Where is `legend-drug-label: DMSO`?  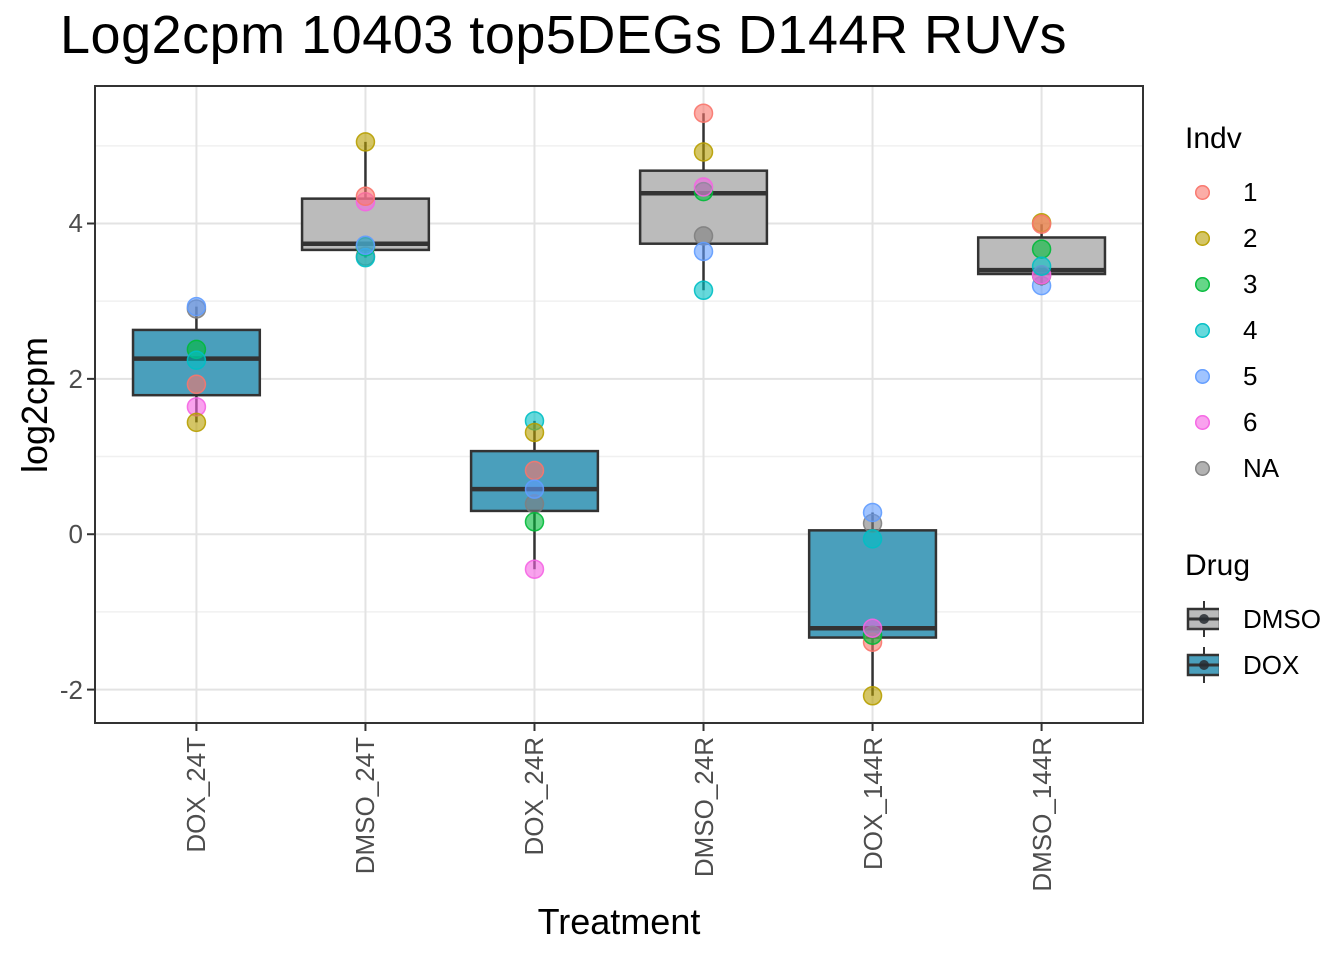
legend-drug-label: DMSO is located at coordinates (1282, 618).